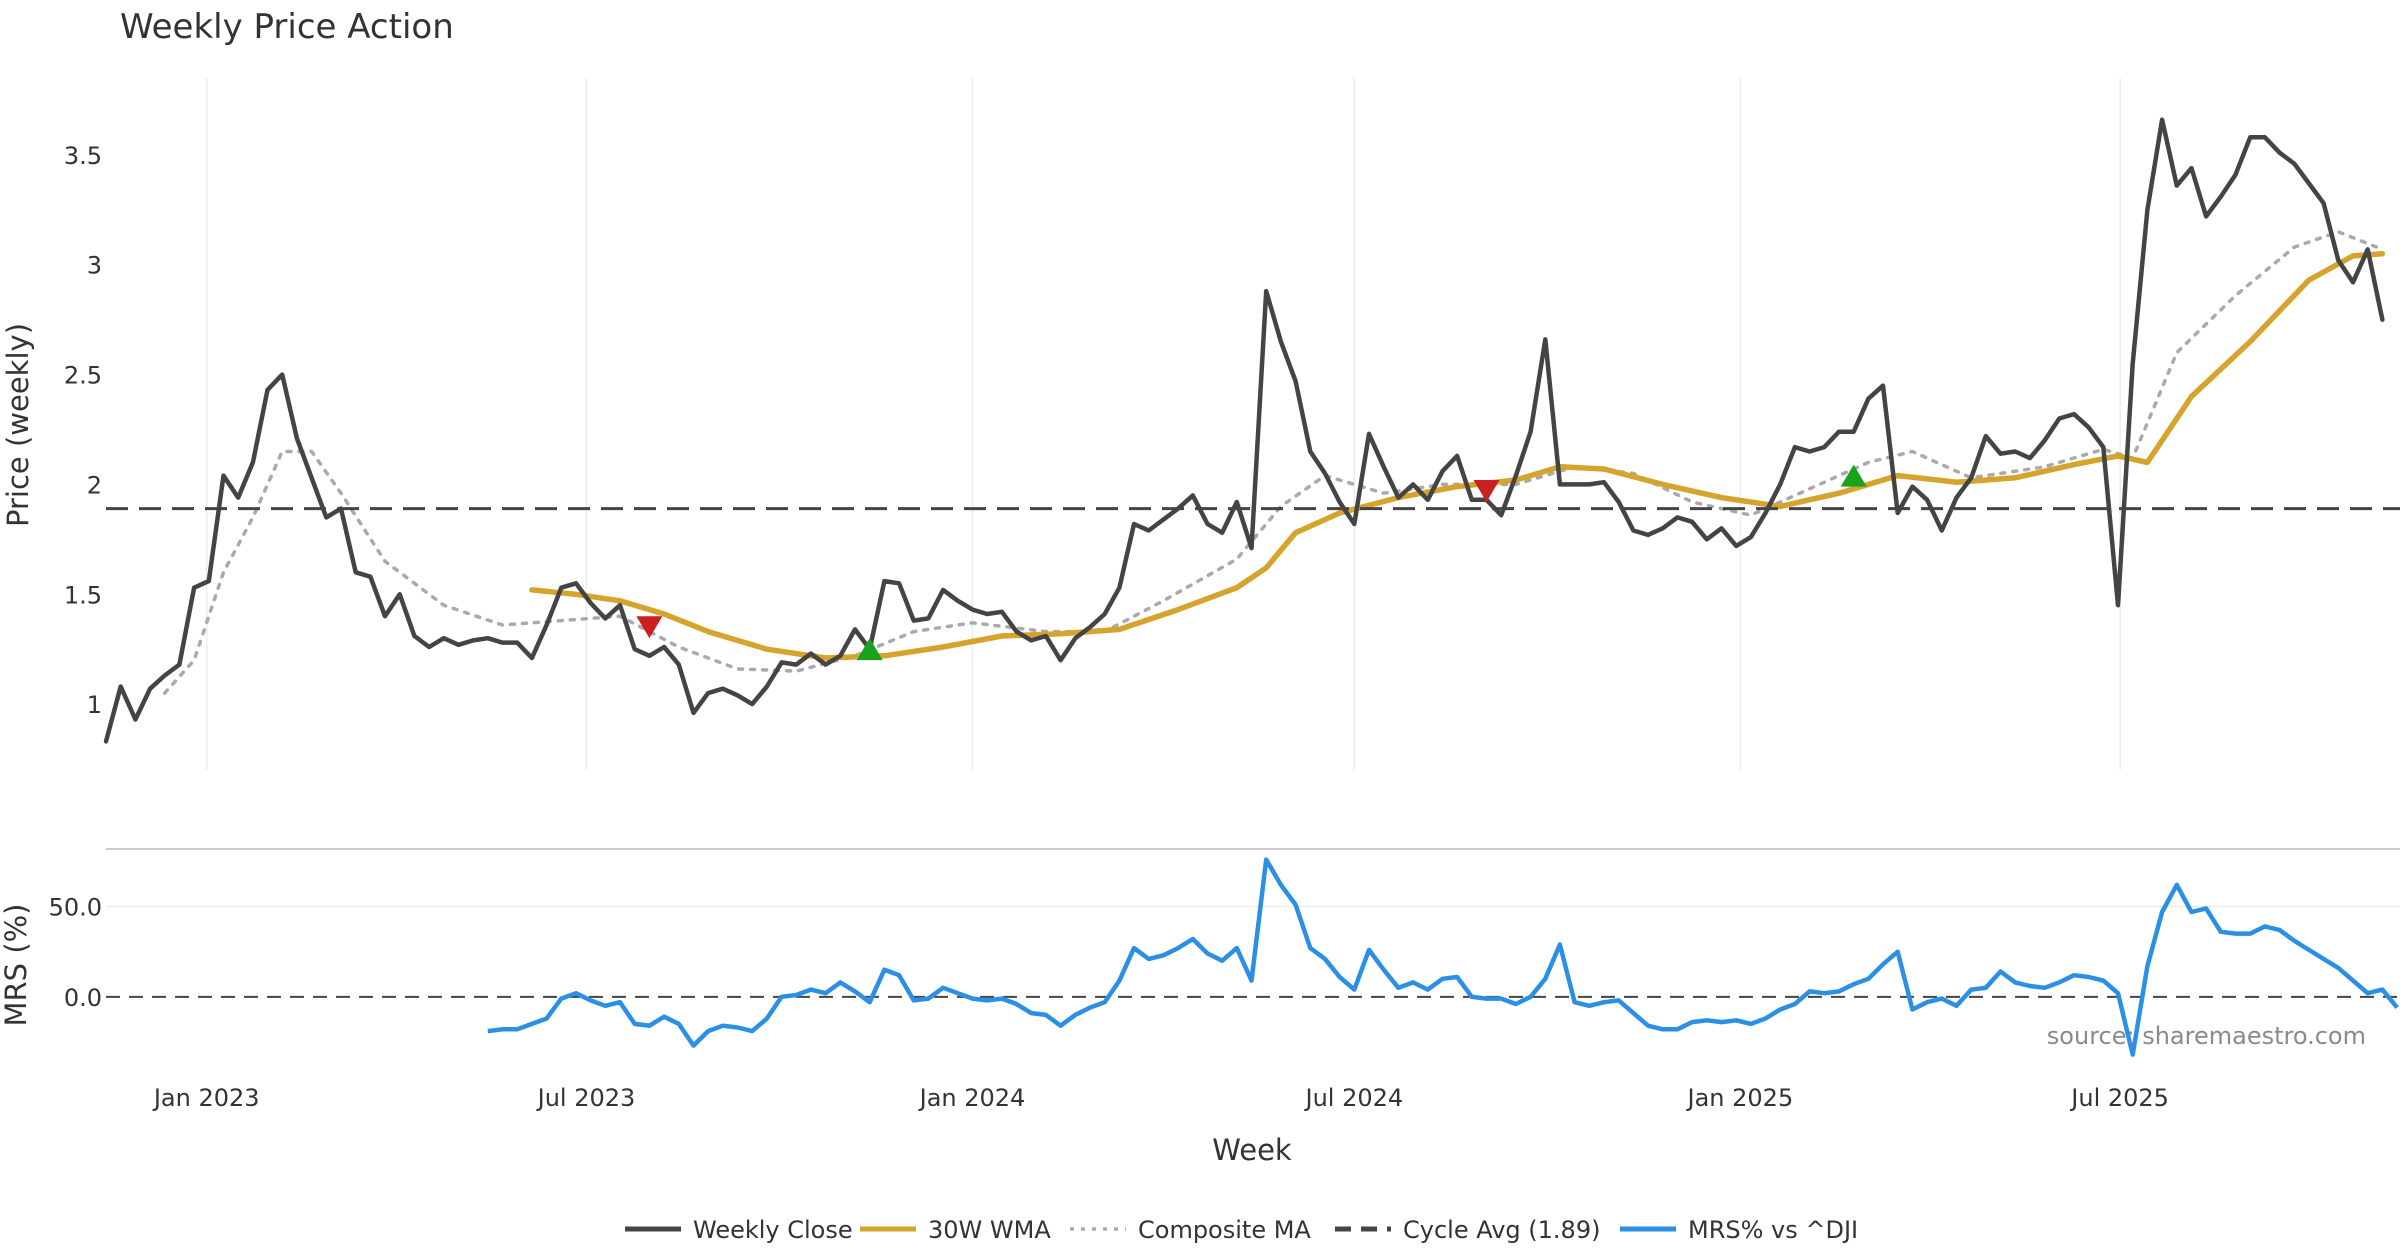 The height and width of the screenshot is (1260, 2400). What do you see at coordinates (1773, 1230) in the screenshot?
I see `legend-label-mrs-vs-dji: MRS% vs ^DJI` at bounding box center [1773, 1230].